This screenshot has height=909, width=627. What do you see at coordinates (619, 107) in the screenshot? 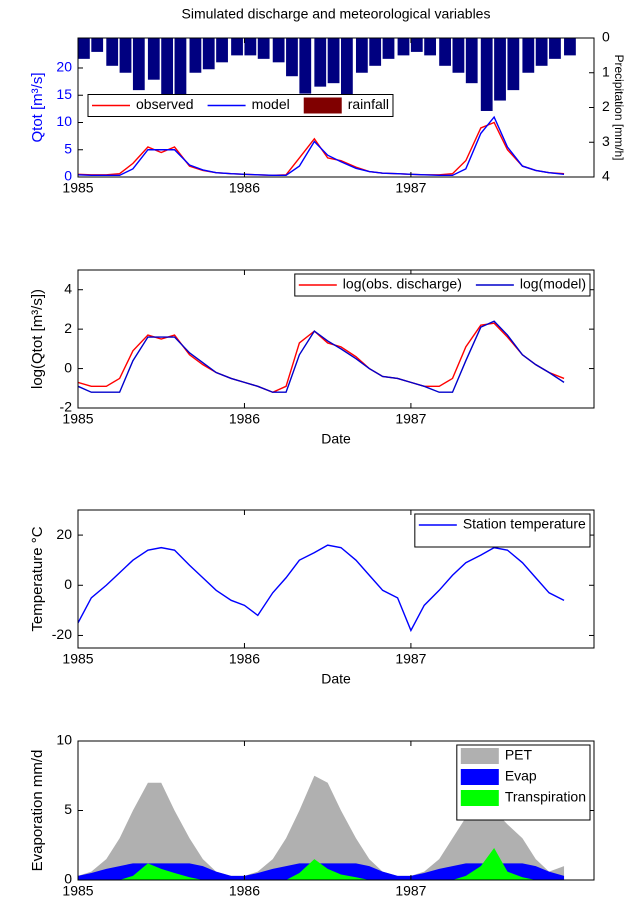
I see `y2-axis-label: Precipitation [mm/h]` at bounding box center [619, 107].